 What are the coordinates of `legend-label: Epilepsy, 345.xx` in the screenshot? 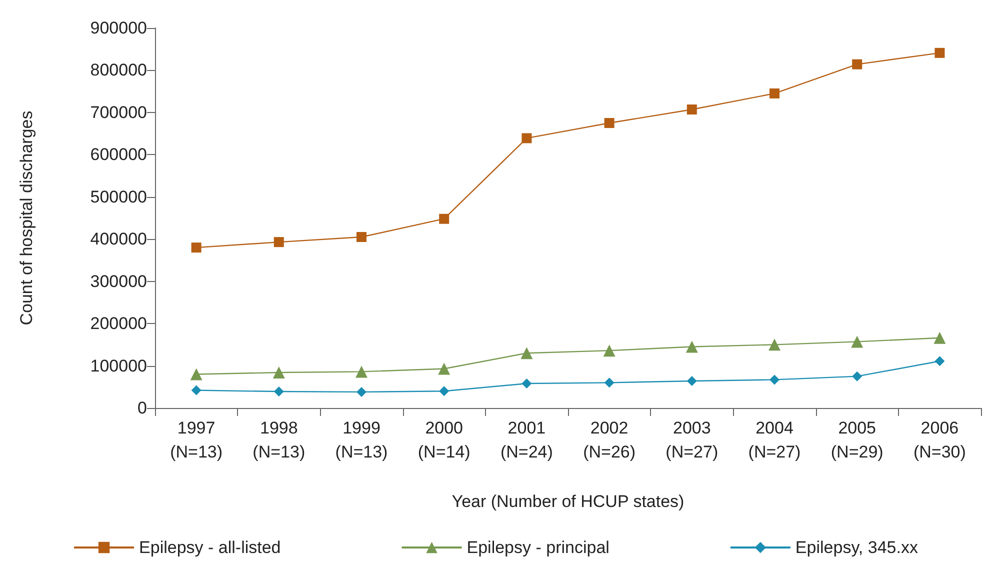 It's located at (856, 547).